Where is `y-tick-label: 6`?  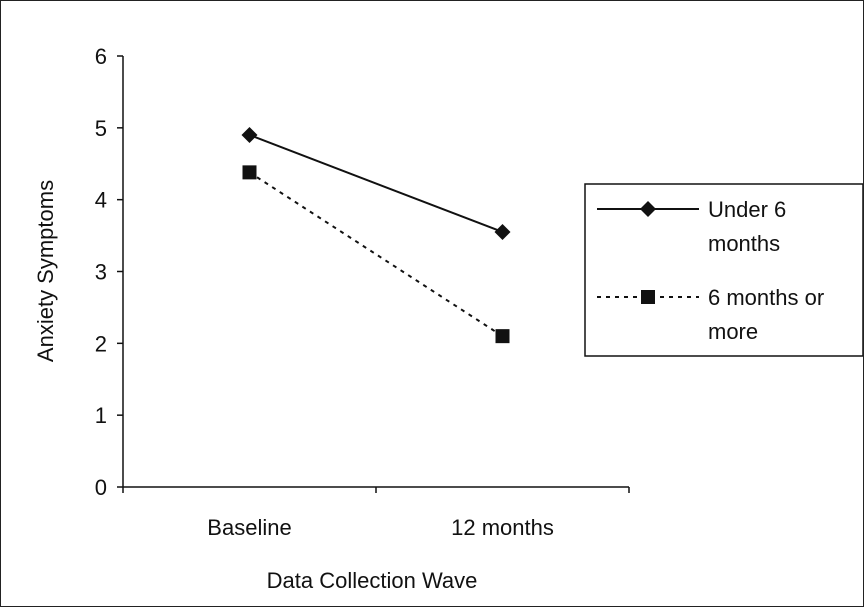 y-tick-label: 6 is located at coordinates (101, 56).